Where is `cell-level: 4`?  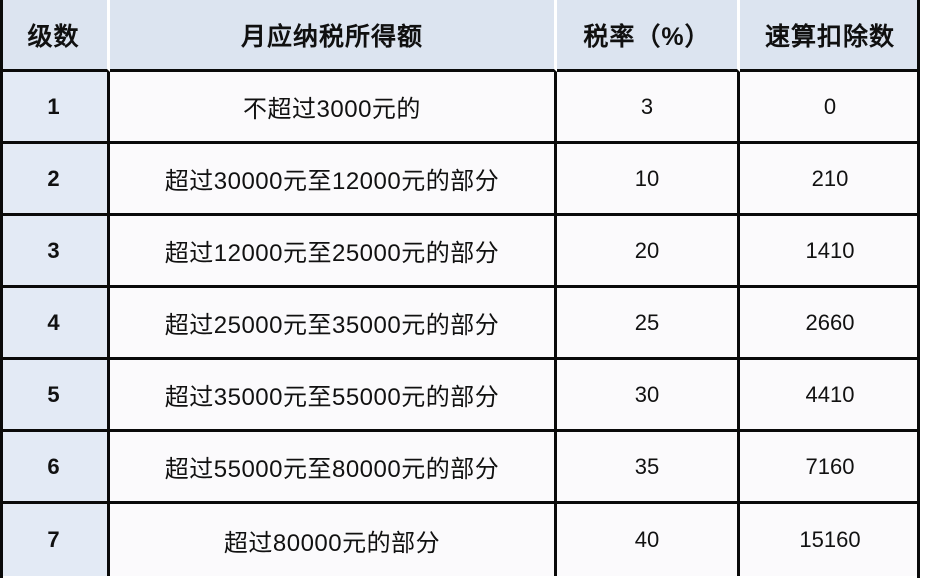 cell-level: 4 is located at coordinates (55, 324).